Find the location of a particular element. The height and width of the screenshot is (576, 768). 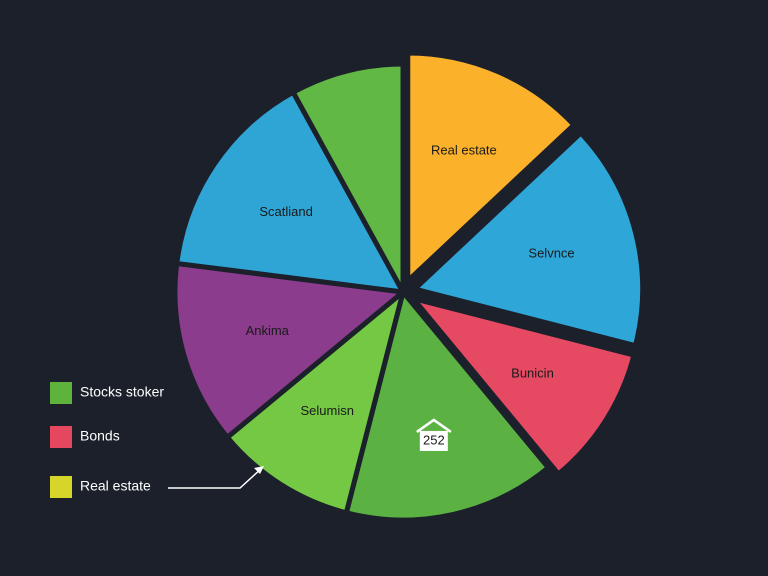

annotation: 252 is located at coordinates (434, 439).